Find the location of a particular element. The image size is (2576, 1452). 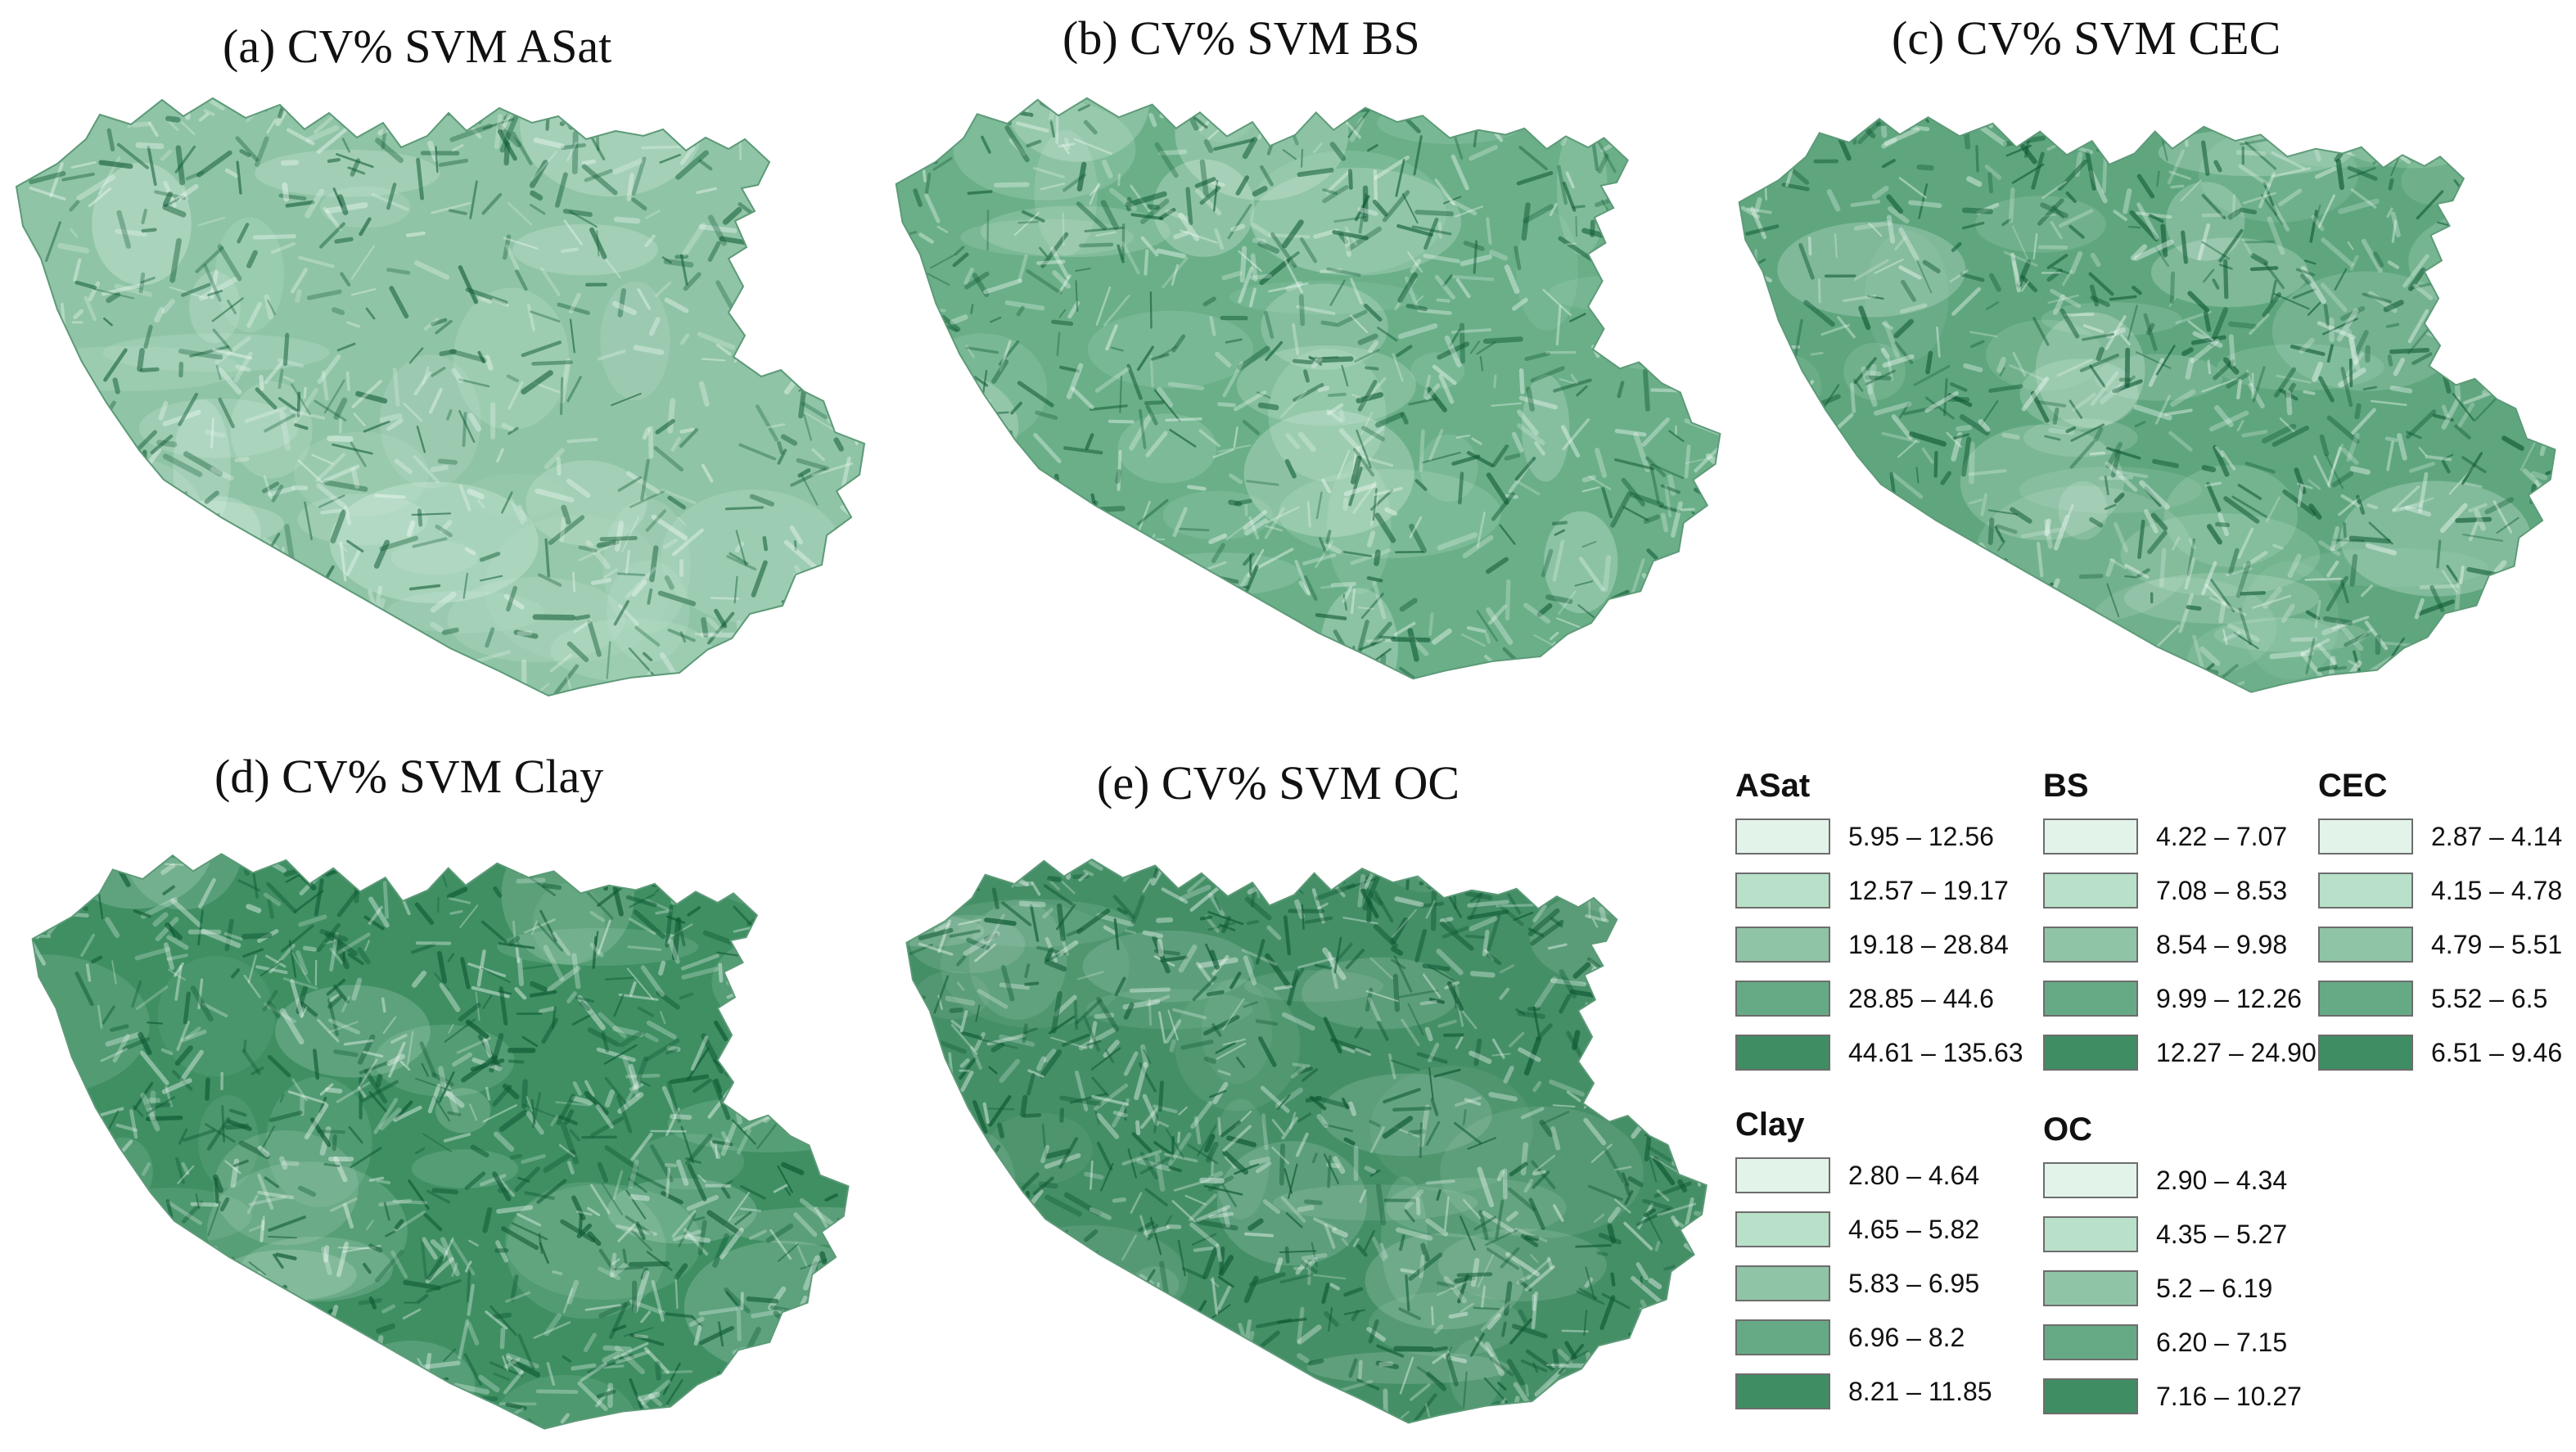

legend-label: 8.21 – 11.85 is located at coordinates (1920, 1391).